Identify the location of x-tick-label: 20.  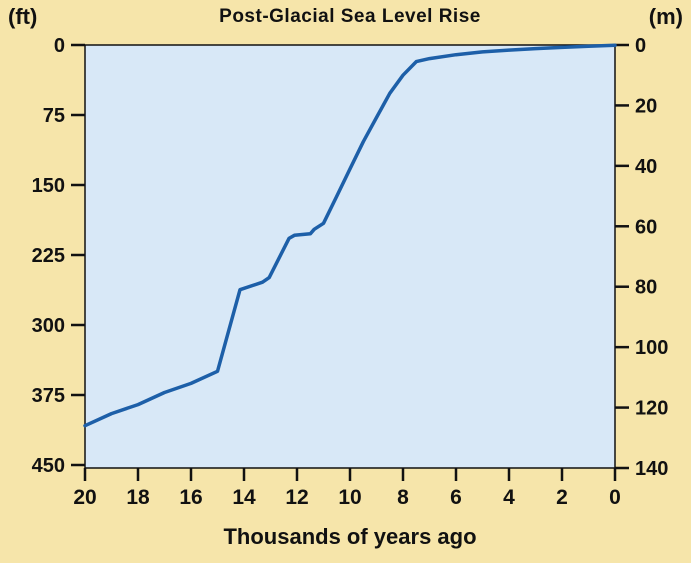
(84, 497).